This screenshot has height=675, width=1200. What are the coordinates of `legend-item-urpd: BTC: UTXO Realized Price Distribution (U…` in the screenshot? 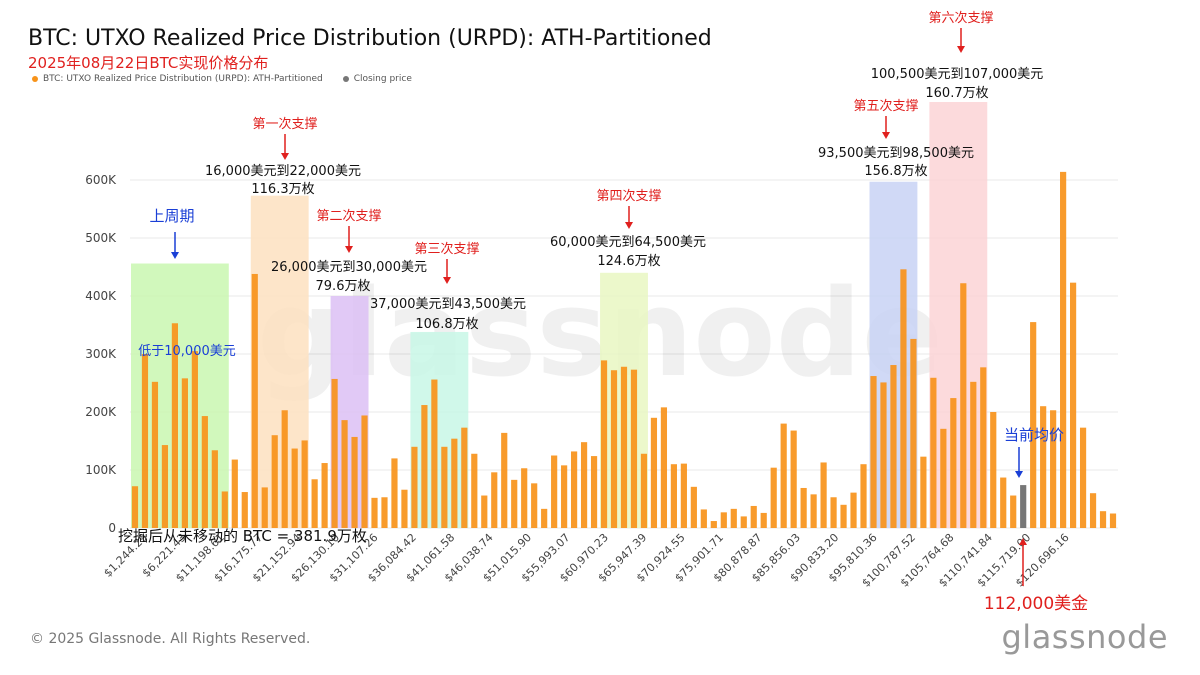 It's located at (177, 79).